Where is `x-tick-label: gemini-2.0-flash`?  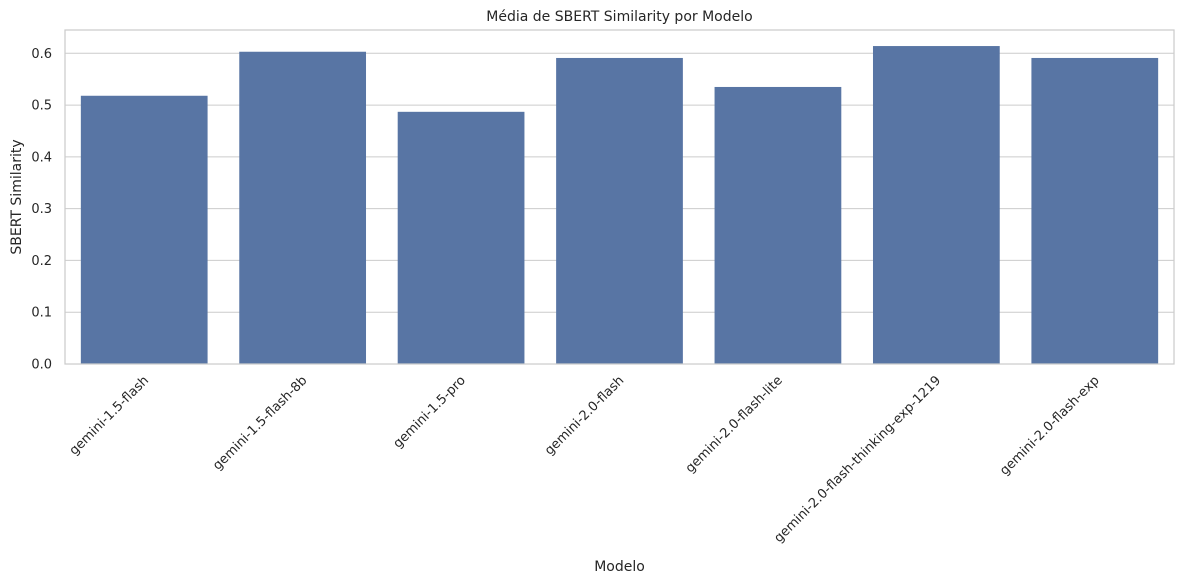 x-tick-label: gemini-2.0-flash is located at coordinates (584, 415).